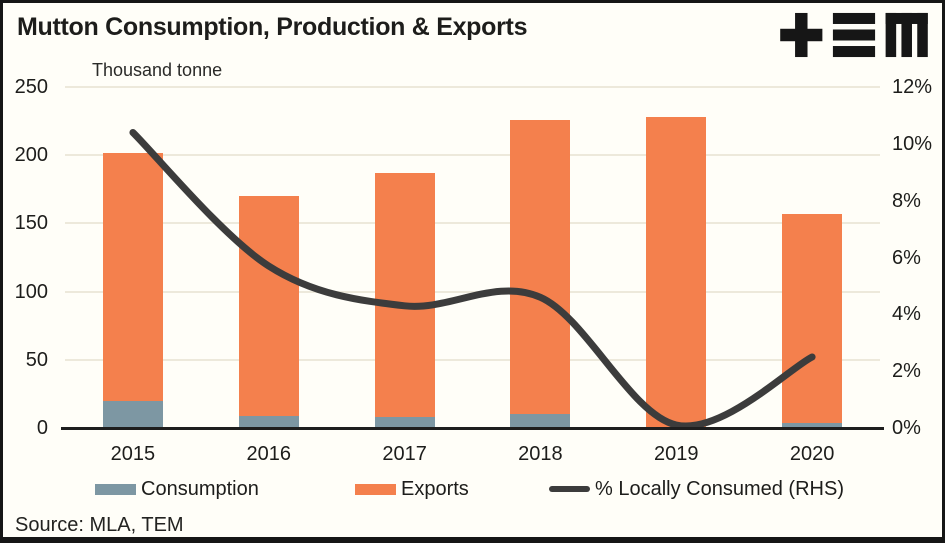 The image size is (945, 543). Describe the element at coordinates (719, 488) in the screenshot. I see `legend-label: % Locally Consumed (RHS)` at that location.